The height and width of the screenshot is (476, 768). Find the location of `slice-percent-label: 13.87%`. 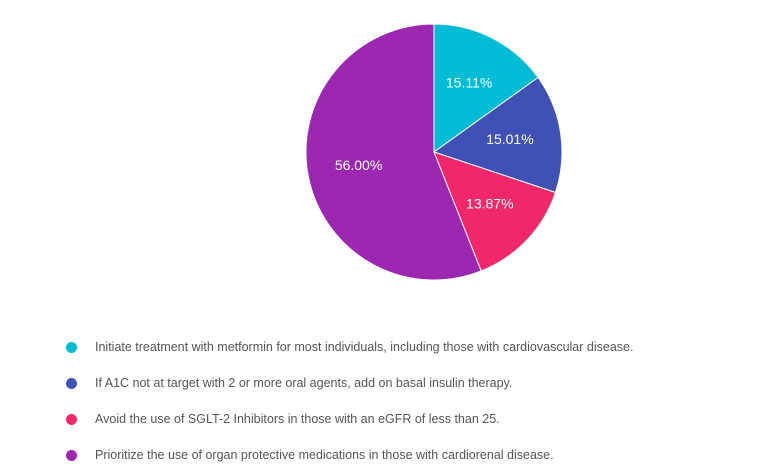

slice-percent-label: 13.87% is located at coordinates (489, 203).